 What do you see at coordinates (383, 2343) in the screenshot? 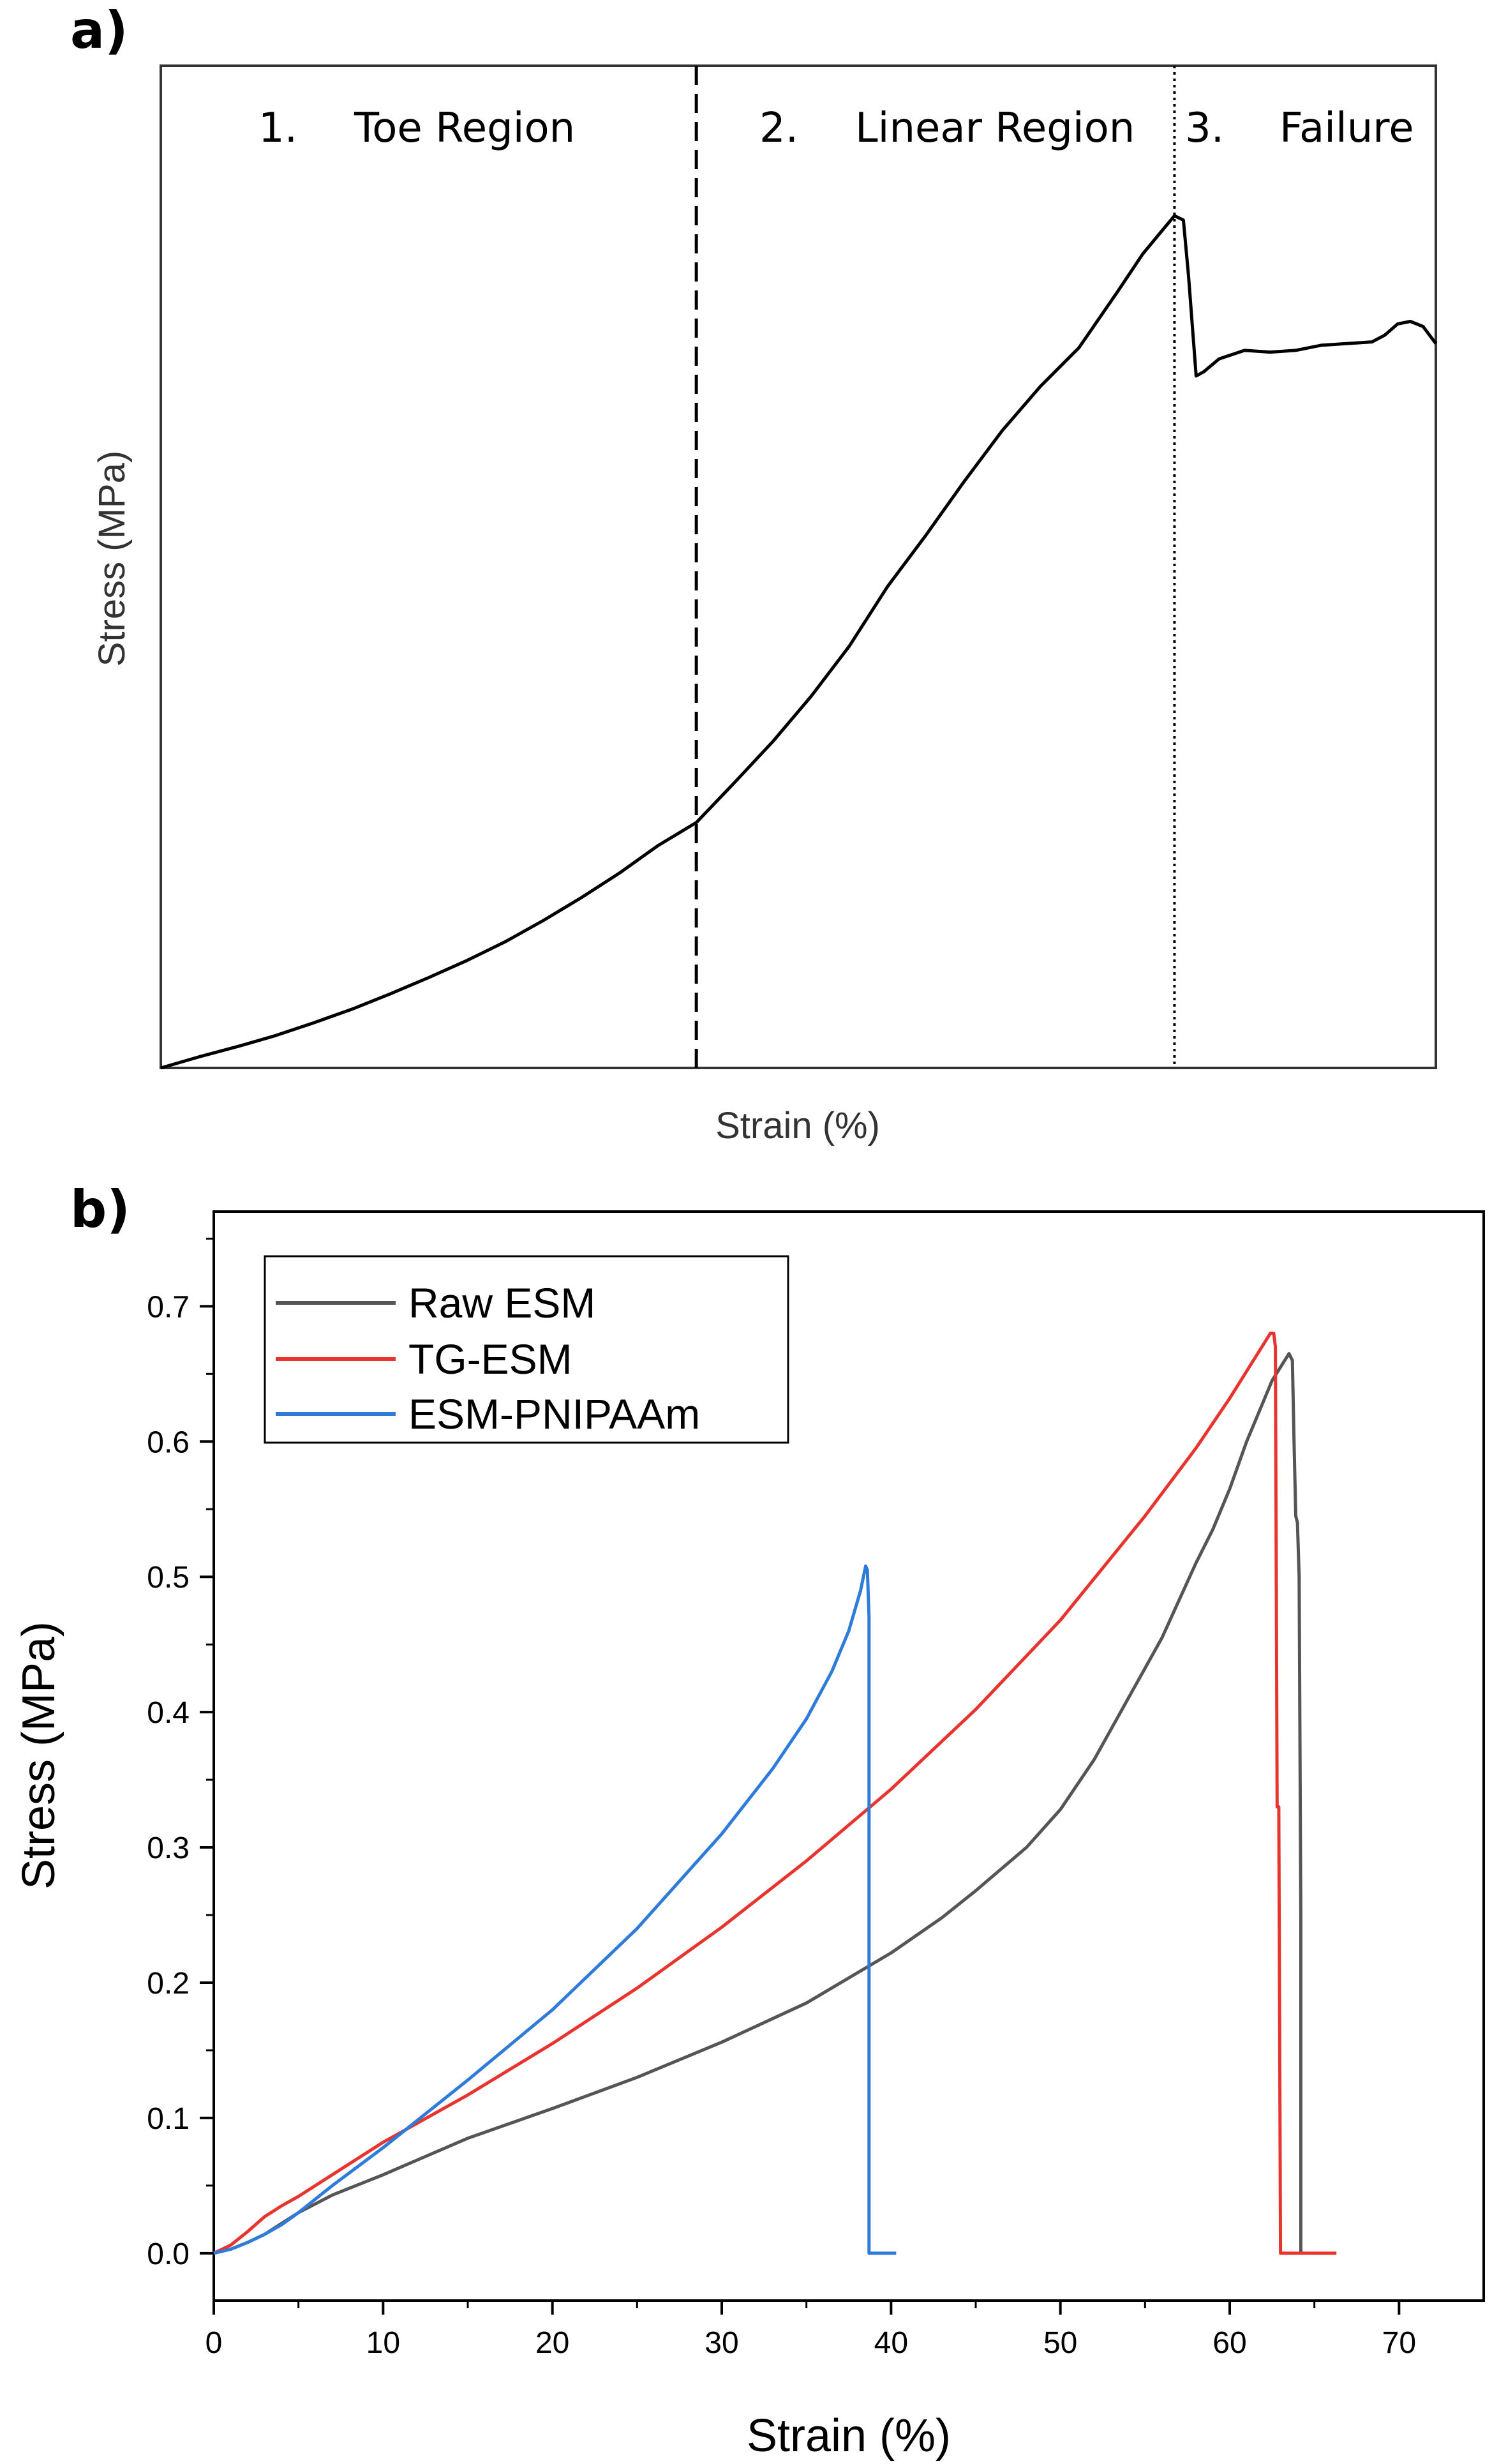
I see `x-tick-label: 10` at bounding box center [383, 2343].